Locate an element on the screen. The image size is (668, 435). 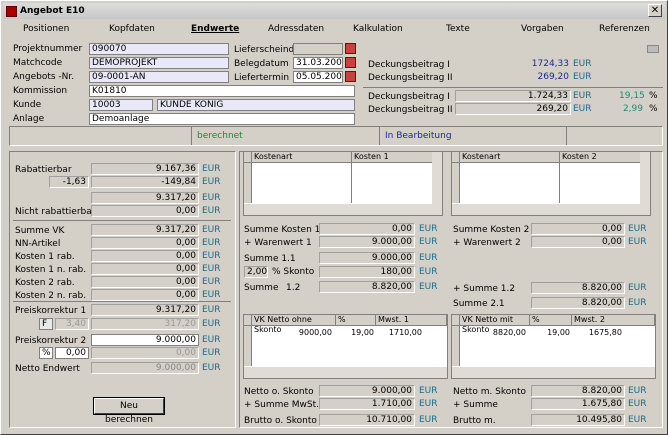
grid-cell: 1710,00 is located at coordinates (405, 332).